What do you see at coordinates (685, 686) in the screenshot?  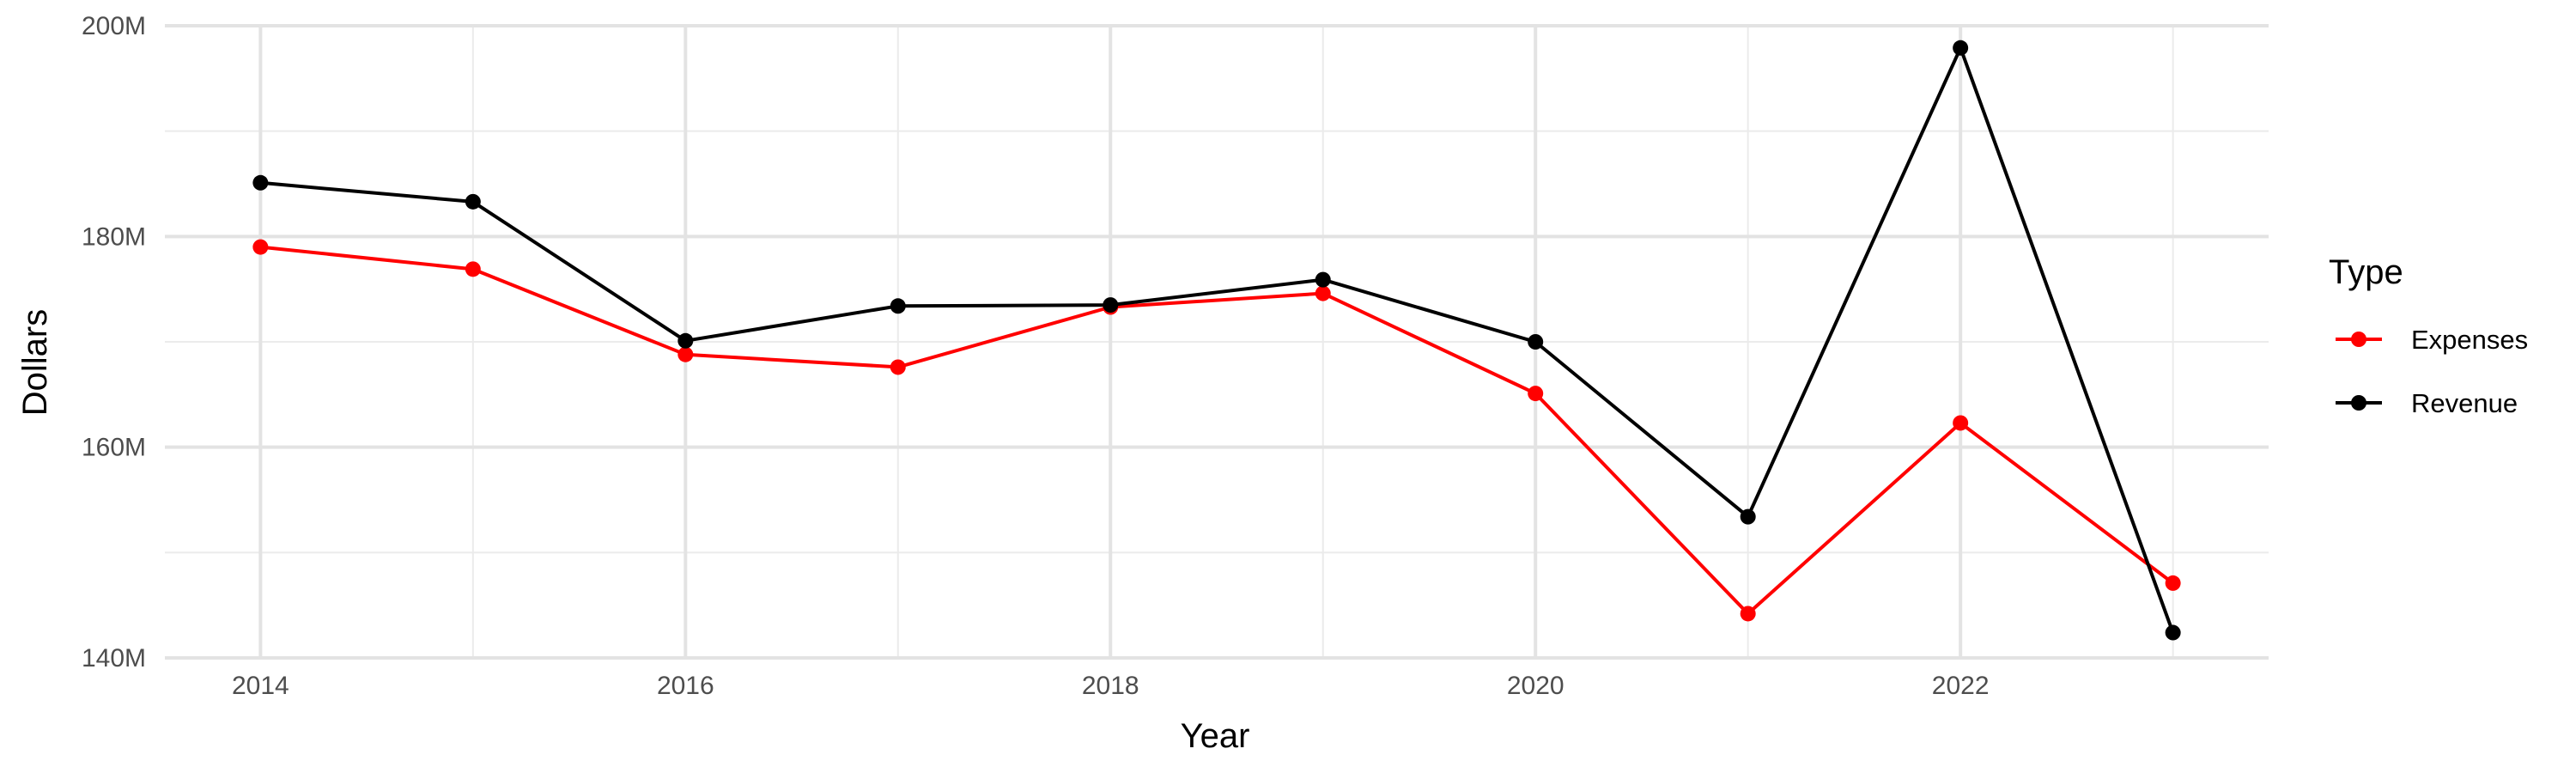 I see `x-tick-label: 2016` at bounding box center [685, 686].